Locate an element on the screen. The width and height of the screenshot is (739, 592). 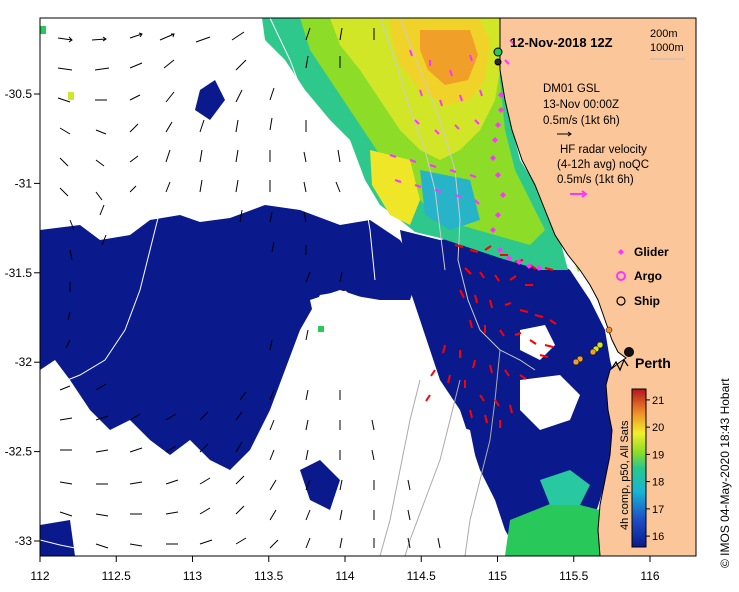
radar-line2: (4-12h avg) noQC is located at coordinates (603, 165).